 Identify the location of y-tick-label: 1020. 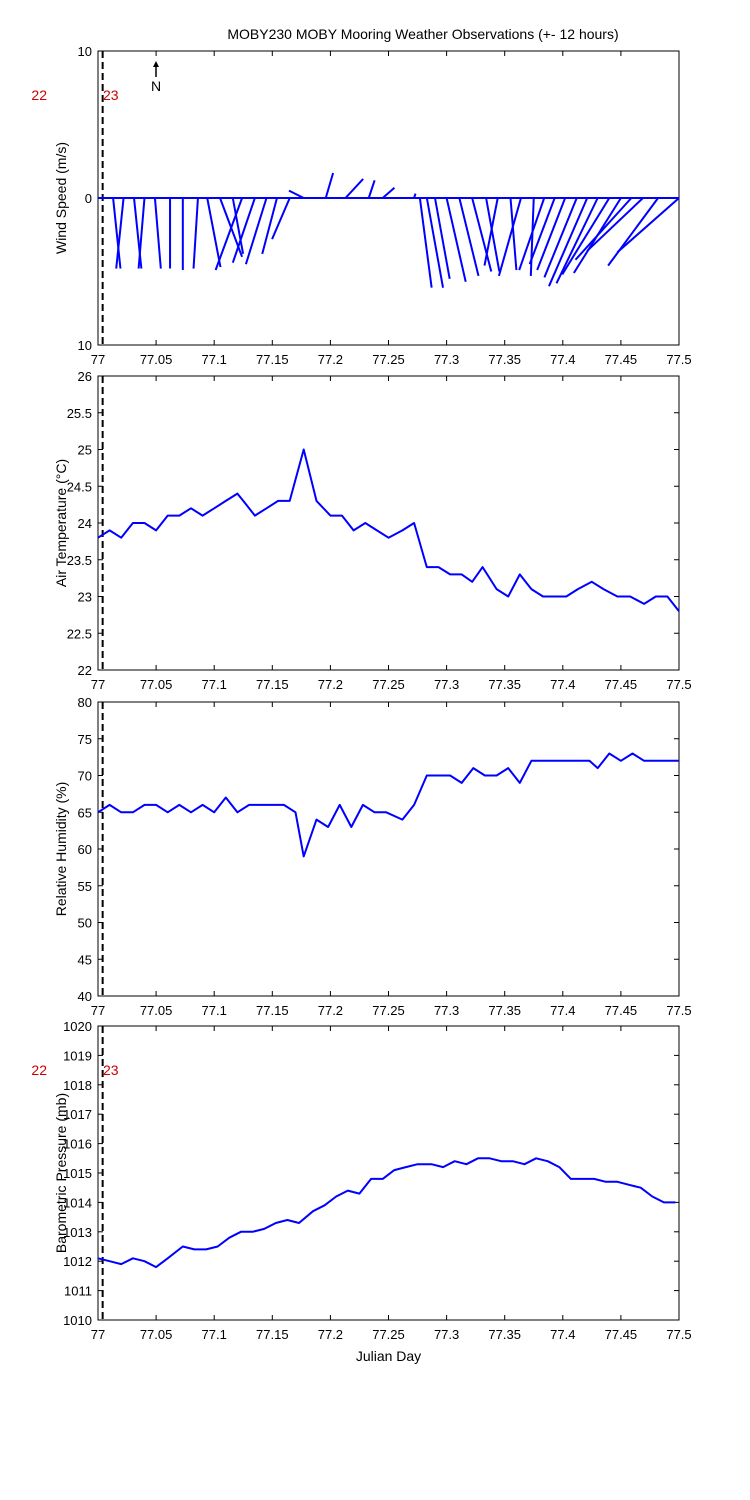
(77, 1026).